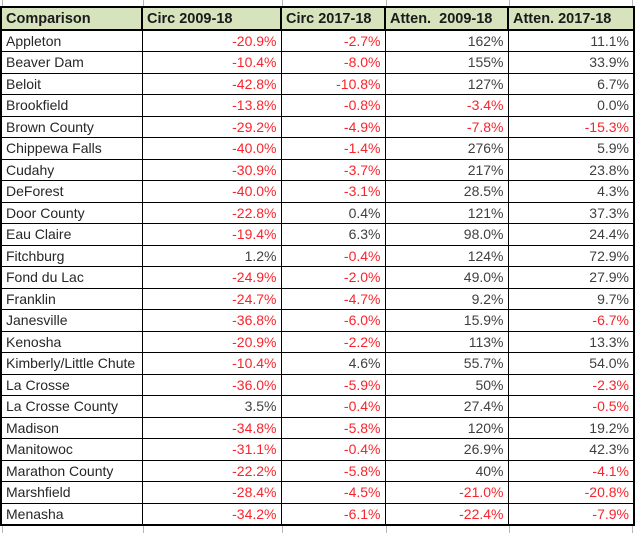 The image size is (640, 533). Describe the element at coordinates (446, 83) in the screenshot. I see `cell-value: 127%` at that location.